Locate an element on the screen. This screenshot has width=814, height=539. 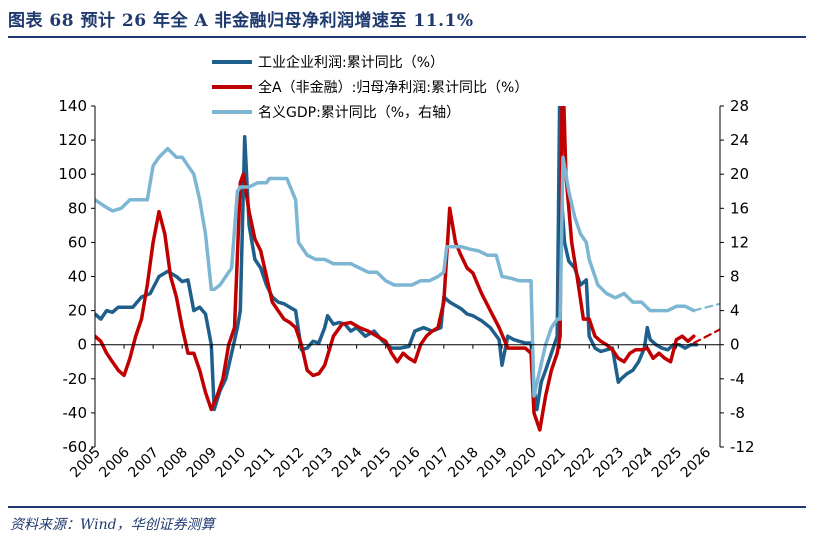
y-left-tick-label: 140 is located at coordinates (72, 106).